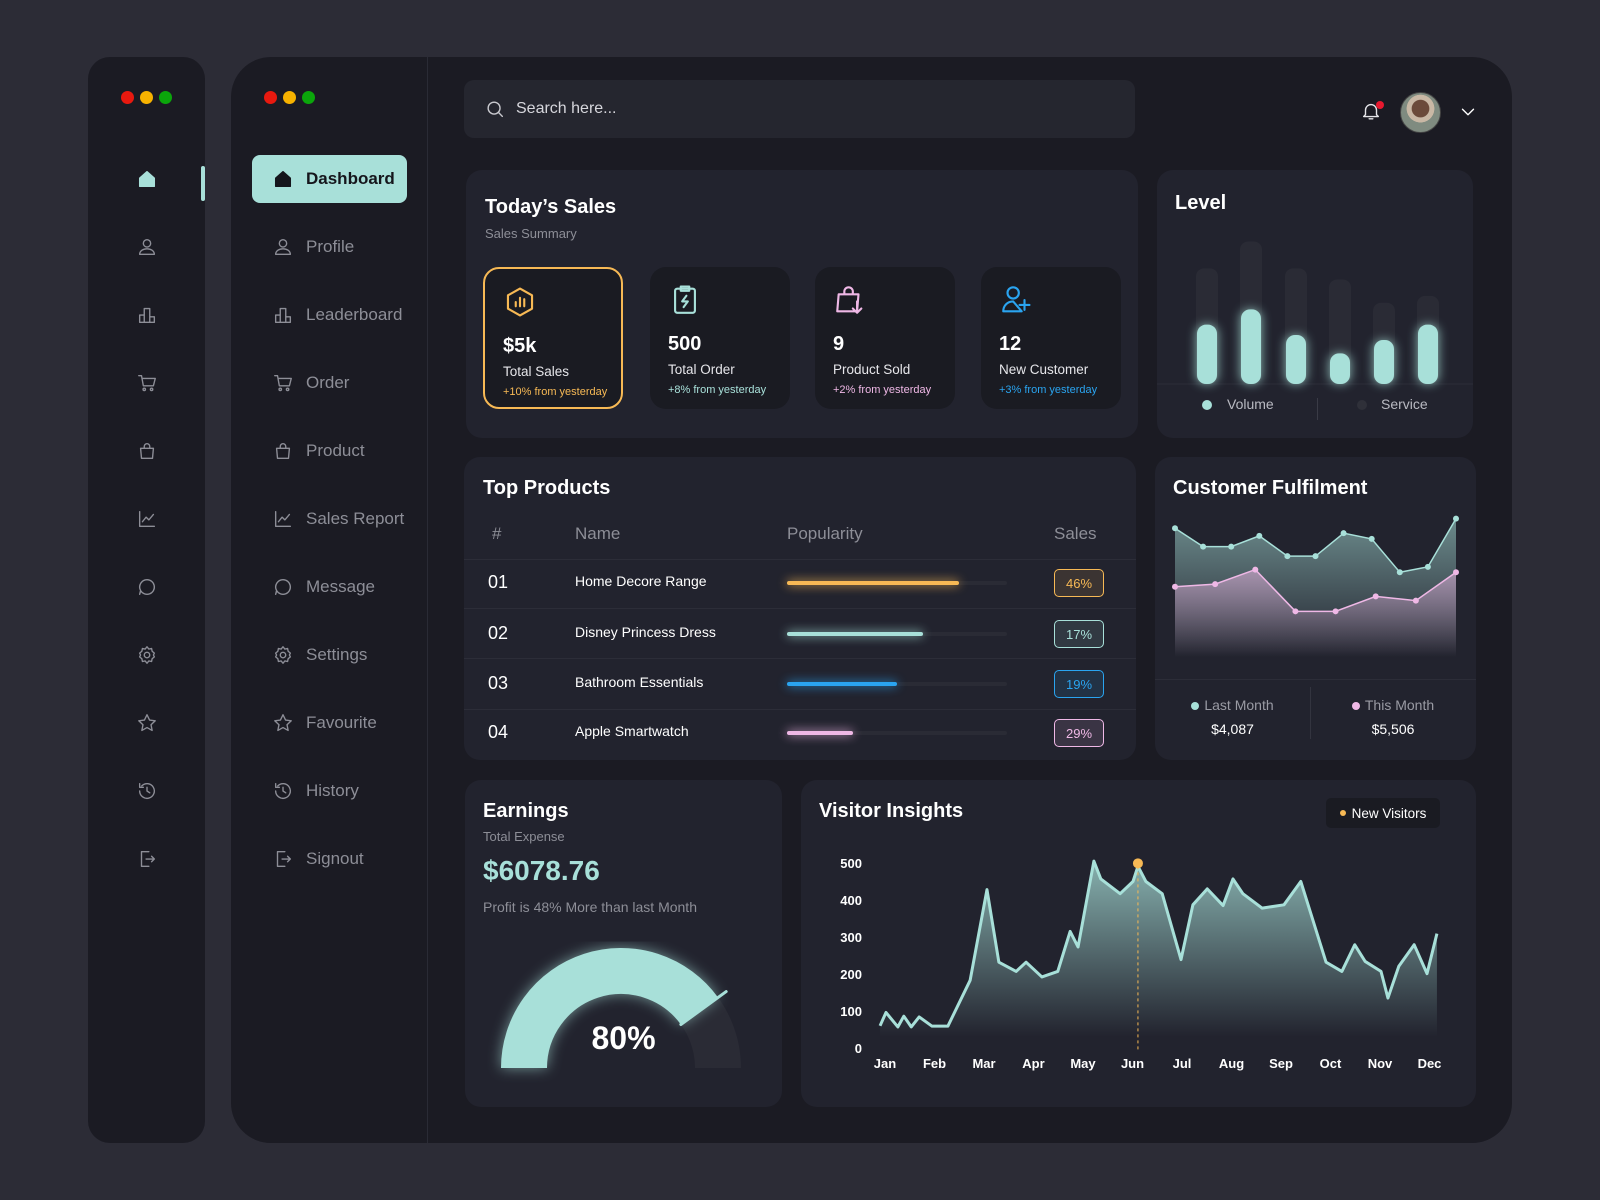 This screenshot has height=1200, width=1600. I want to click on stat-label: Total Order, so click(701, 369).